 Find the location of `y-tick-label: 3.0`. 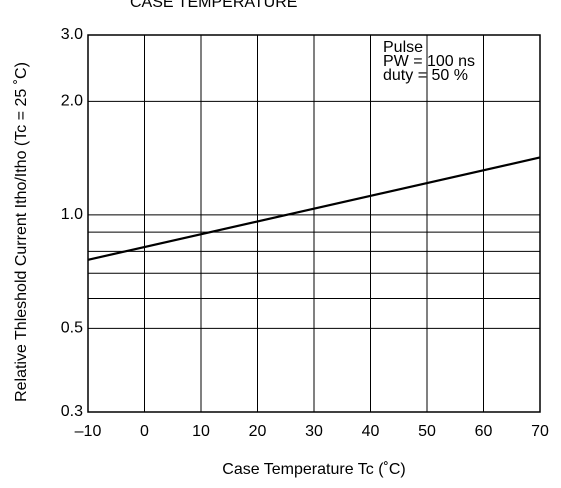

y-tick-label: 3.0 is located at coordinates (72, 34).